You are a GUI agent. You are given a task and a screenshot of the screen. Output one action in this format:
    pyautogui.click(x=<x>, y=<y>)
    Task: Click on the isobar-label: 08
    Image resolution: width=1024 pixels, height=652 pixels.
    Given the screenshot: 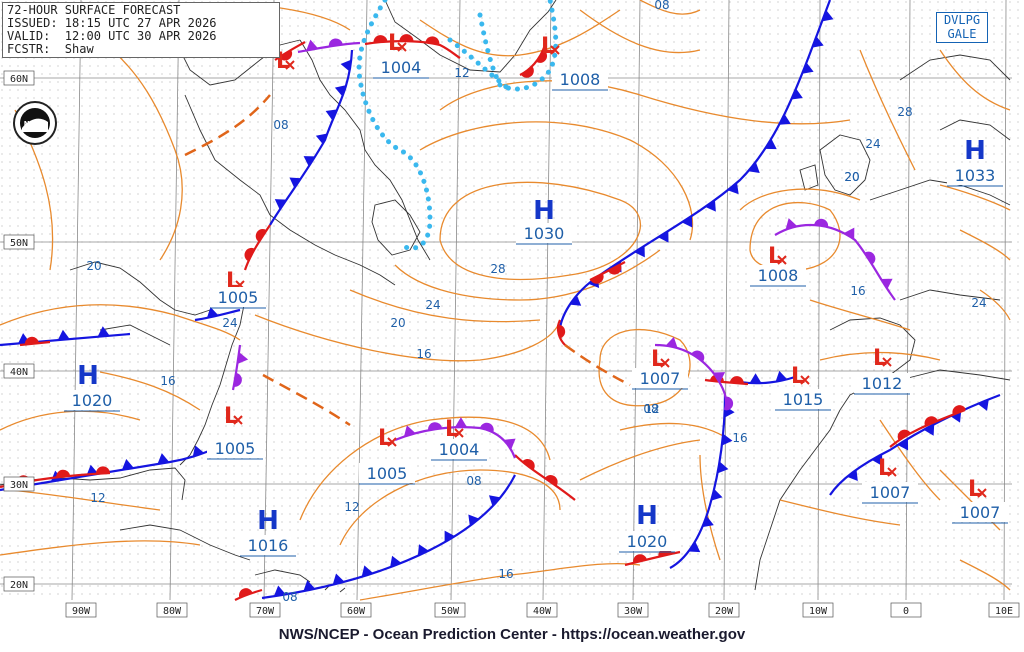 What is the action you would take?
    pyautogui.click(x=289, y=597)
    